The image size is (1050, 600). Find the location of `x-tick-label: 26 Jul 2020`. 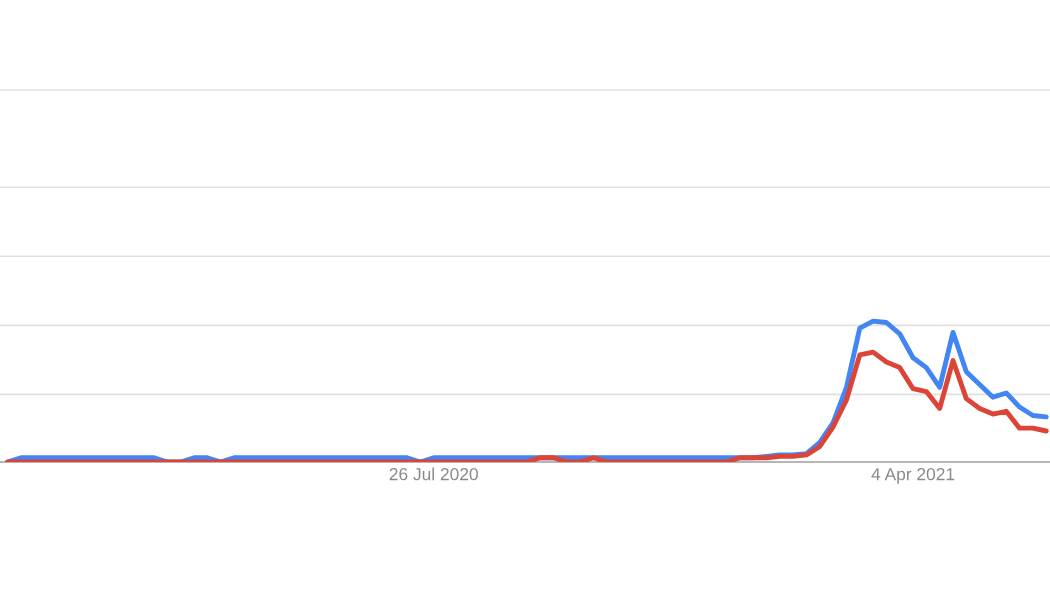

x-tick-label: 26 Jul 2020 is located at coordinates (433, 474).